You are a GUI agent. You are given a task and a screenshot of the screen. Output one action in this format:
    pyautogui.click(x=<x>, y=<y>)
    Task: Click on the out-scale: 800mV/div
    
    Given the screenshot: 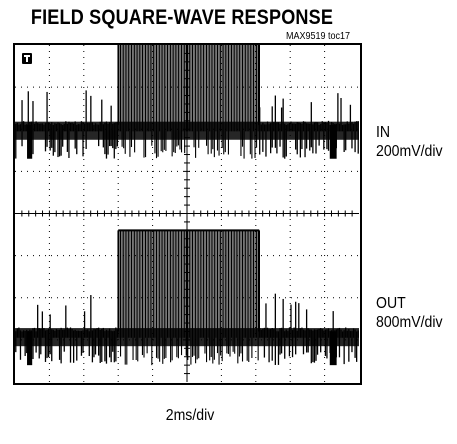 What is the action you would take?
    pyautogui.click(x=409, y=322)
    